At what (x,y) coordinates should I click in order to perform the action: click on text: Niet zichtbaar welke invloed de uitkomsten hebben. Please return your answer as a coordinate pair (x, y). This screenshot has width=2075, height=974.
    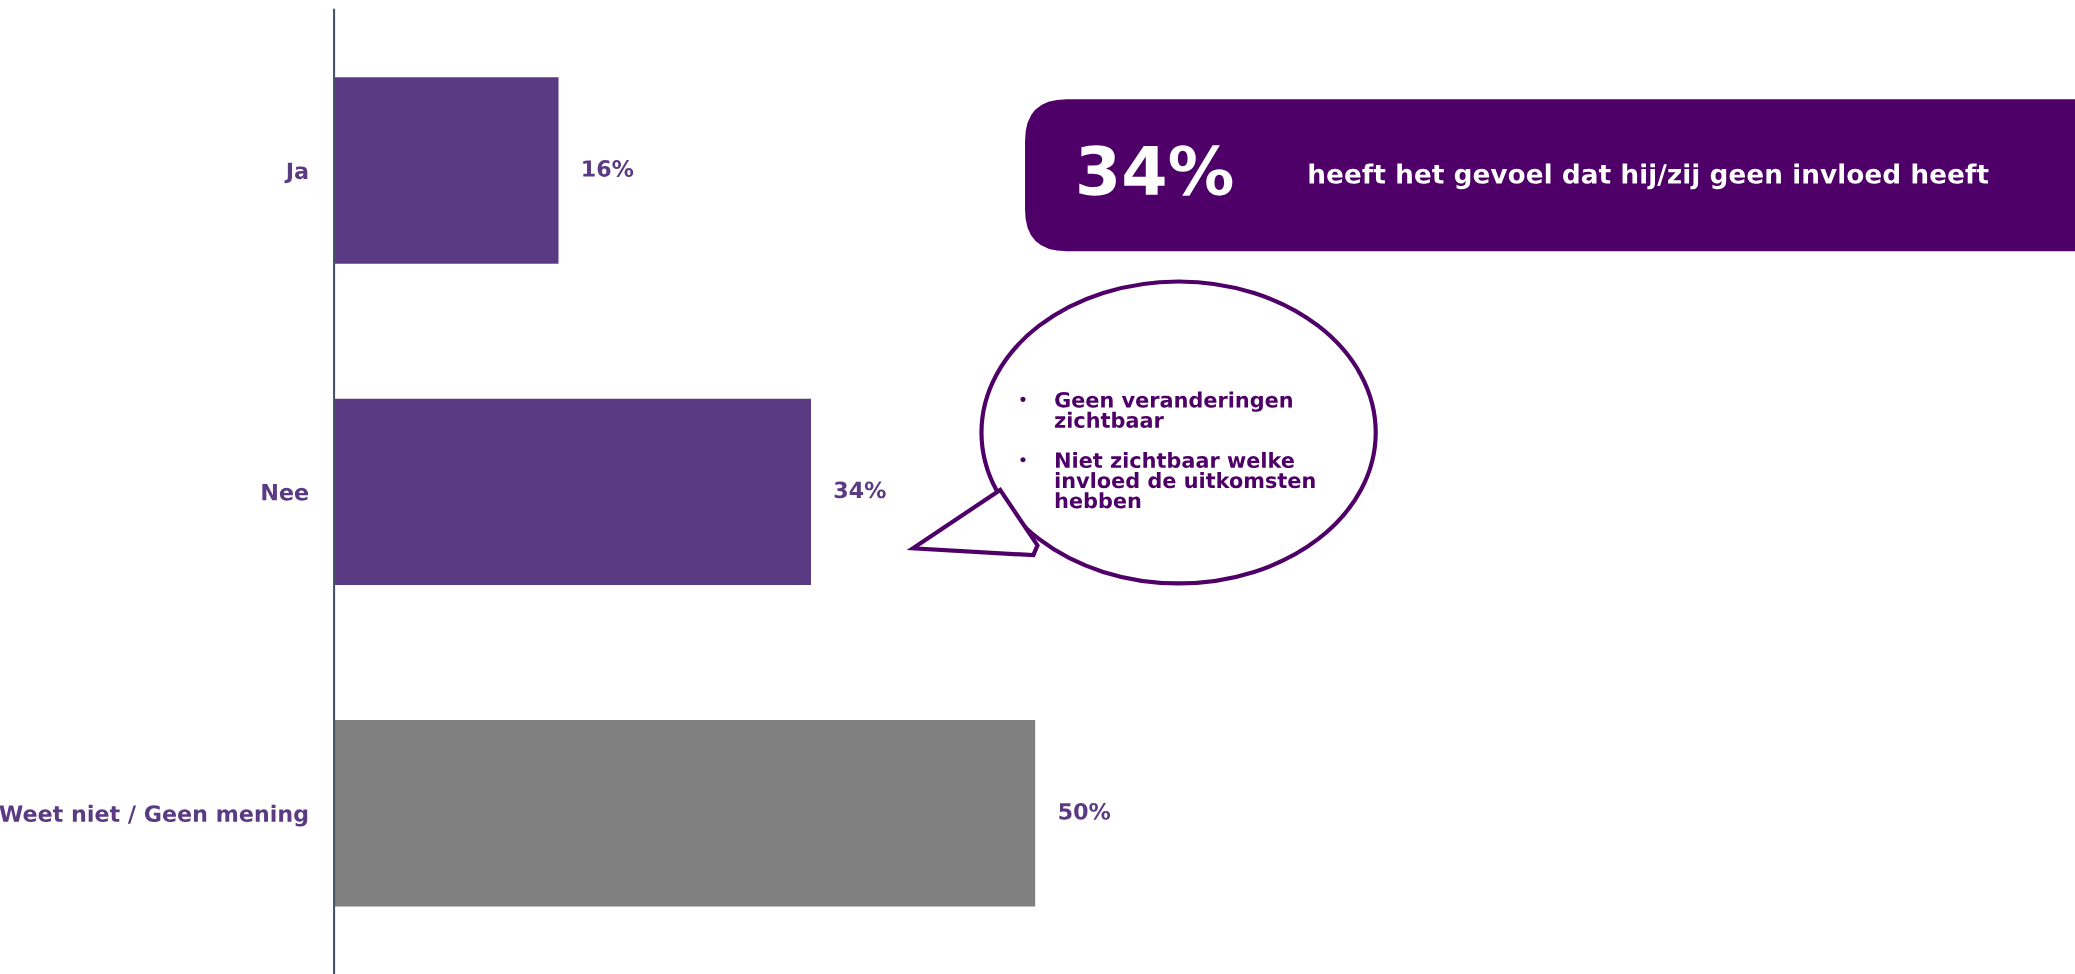
    Looking at the image, I should click on (1185, 480).